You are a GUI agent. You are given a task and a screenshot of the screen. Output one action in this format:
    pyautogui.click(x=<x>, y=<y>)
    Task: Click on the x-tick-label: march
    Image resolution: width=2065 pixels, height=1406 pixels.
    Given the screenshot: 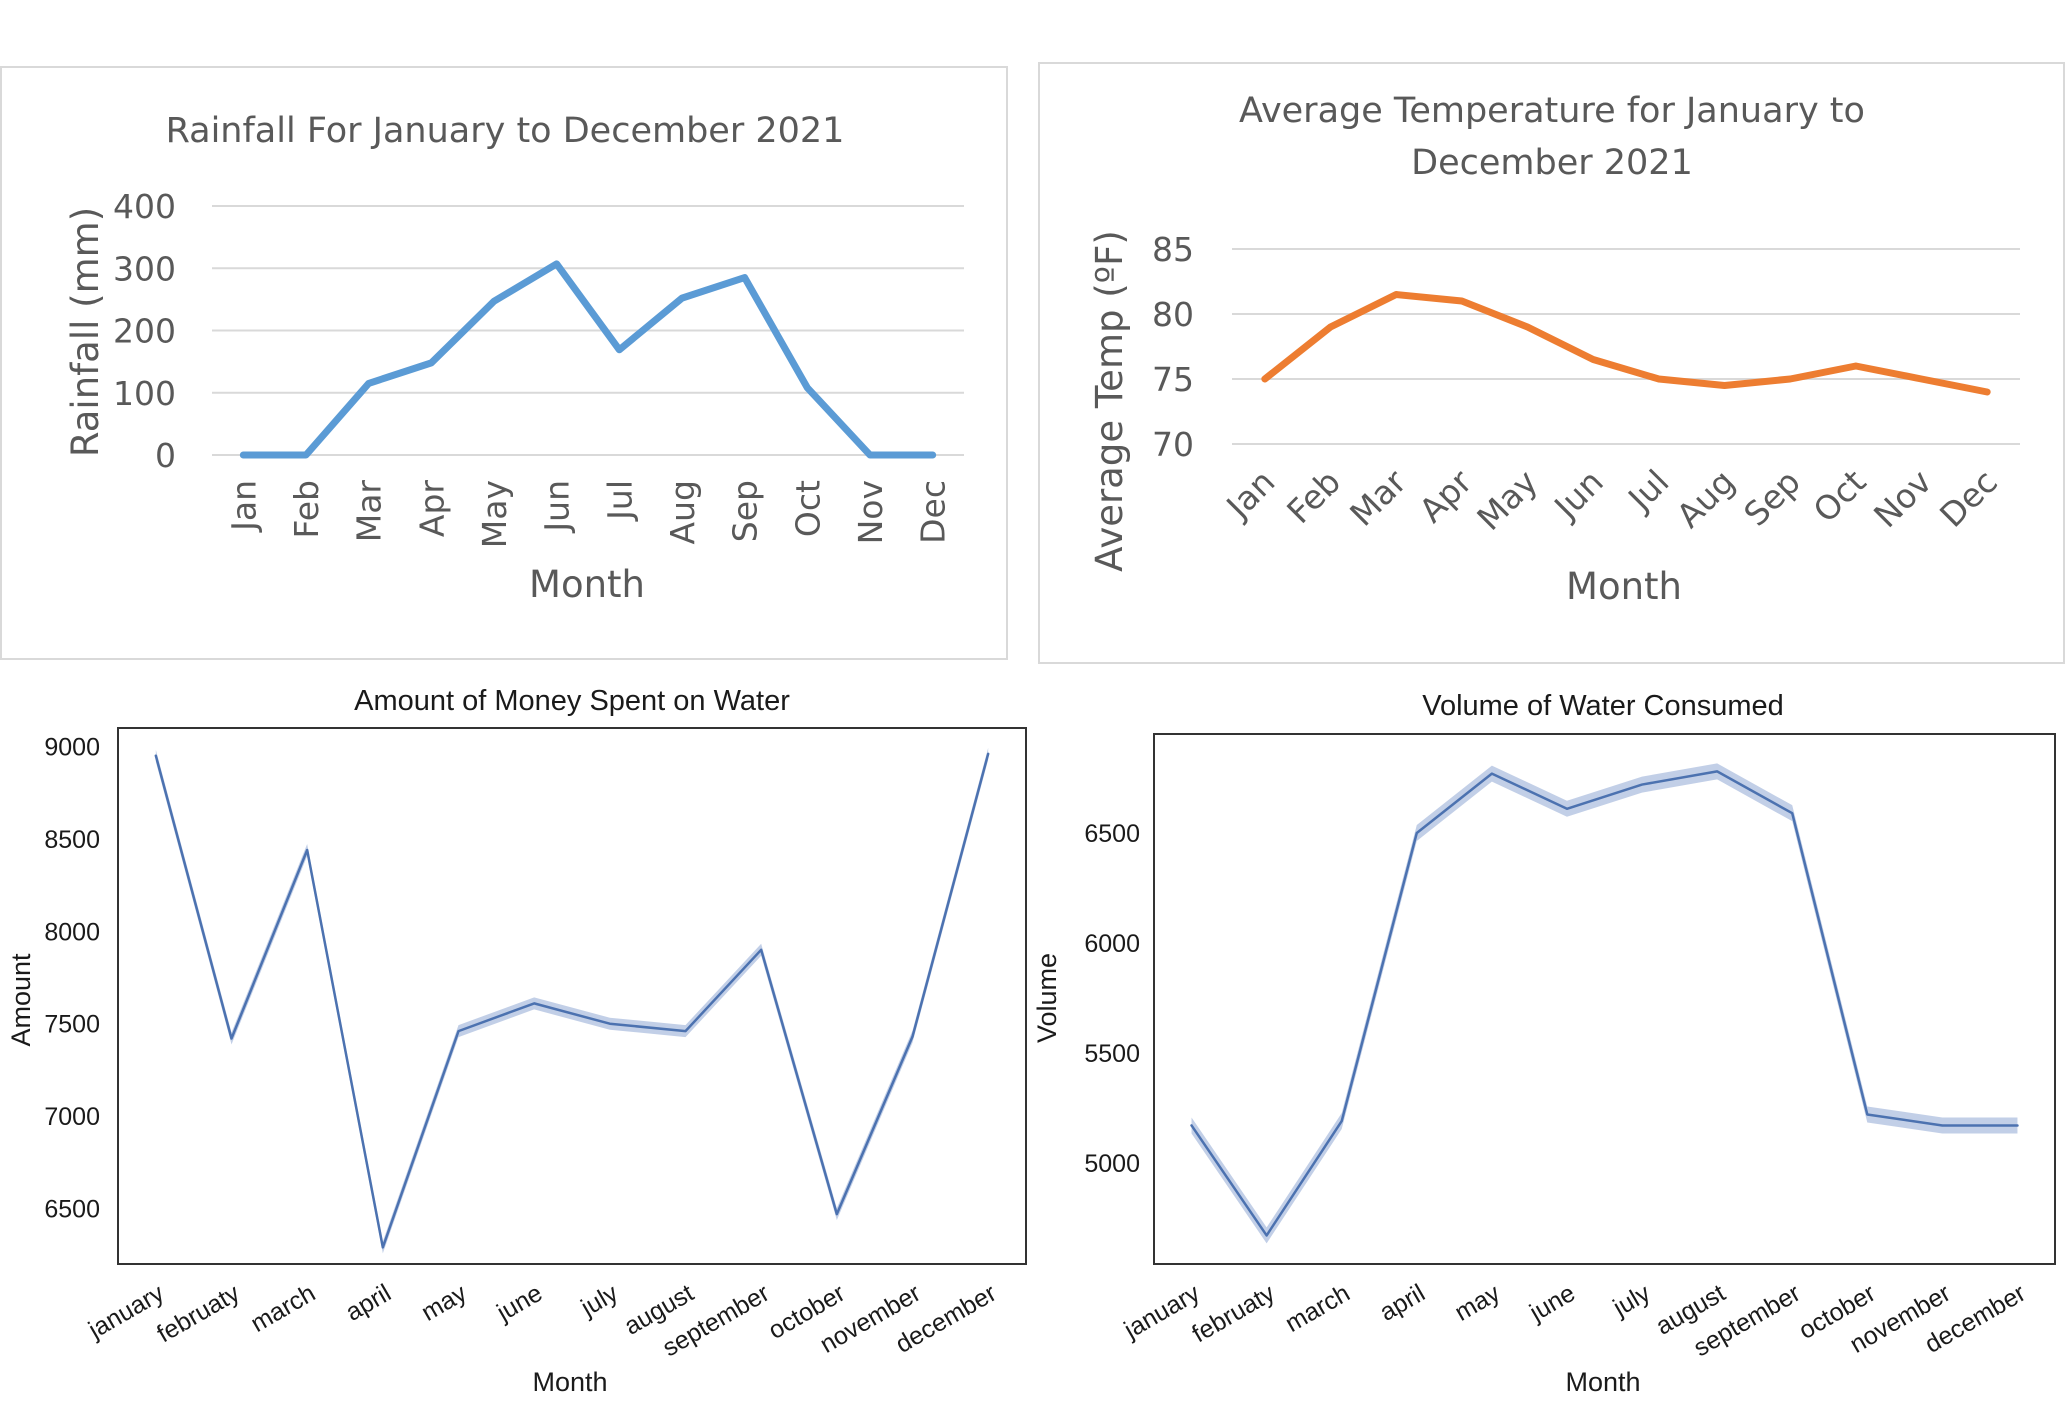 What is the action you would take?
    pyautogui.click(x=283, y=1308)
    